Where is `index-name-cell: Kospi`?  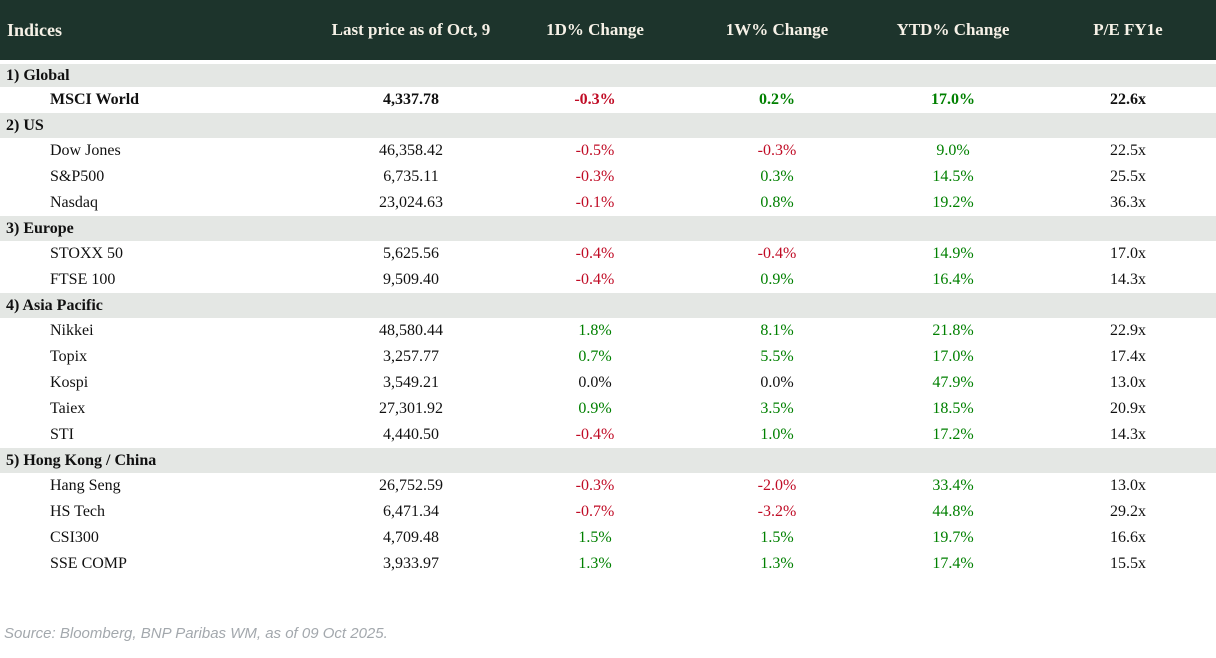
index-name-cell: Kospi is located at coordinates (160, 383).